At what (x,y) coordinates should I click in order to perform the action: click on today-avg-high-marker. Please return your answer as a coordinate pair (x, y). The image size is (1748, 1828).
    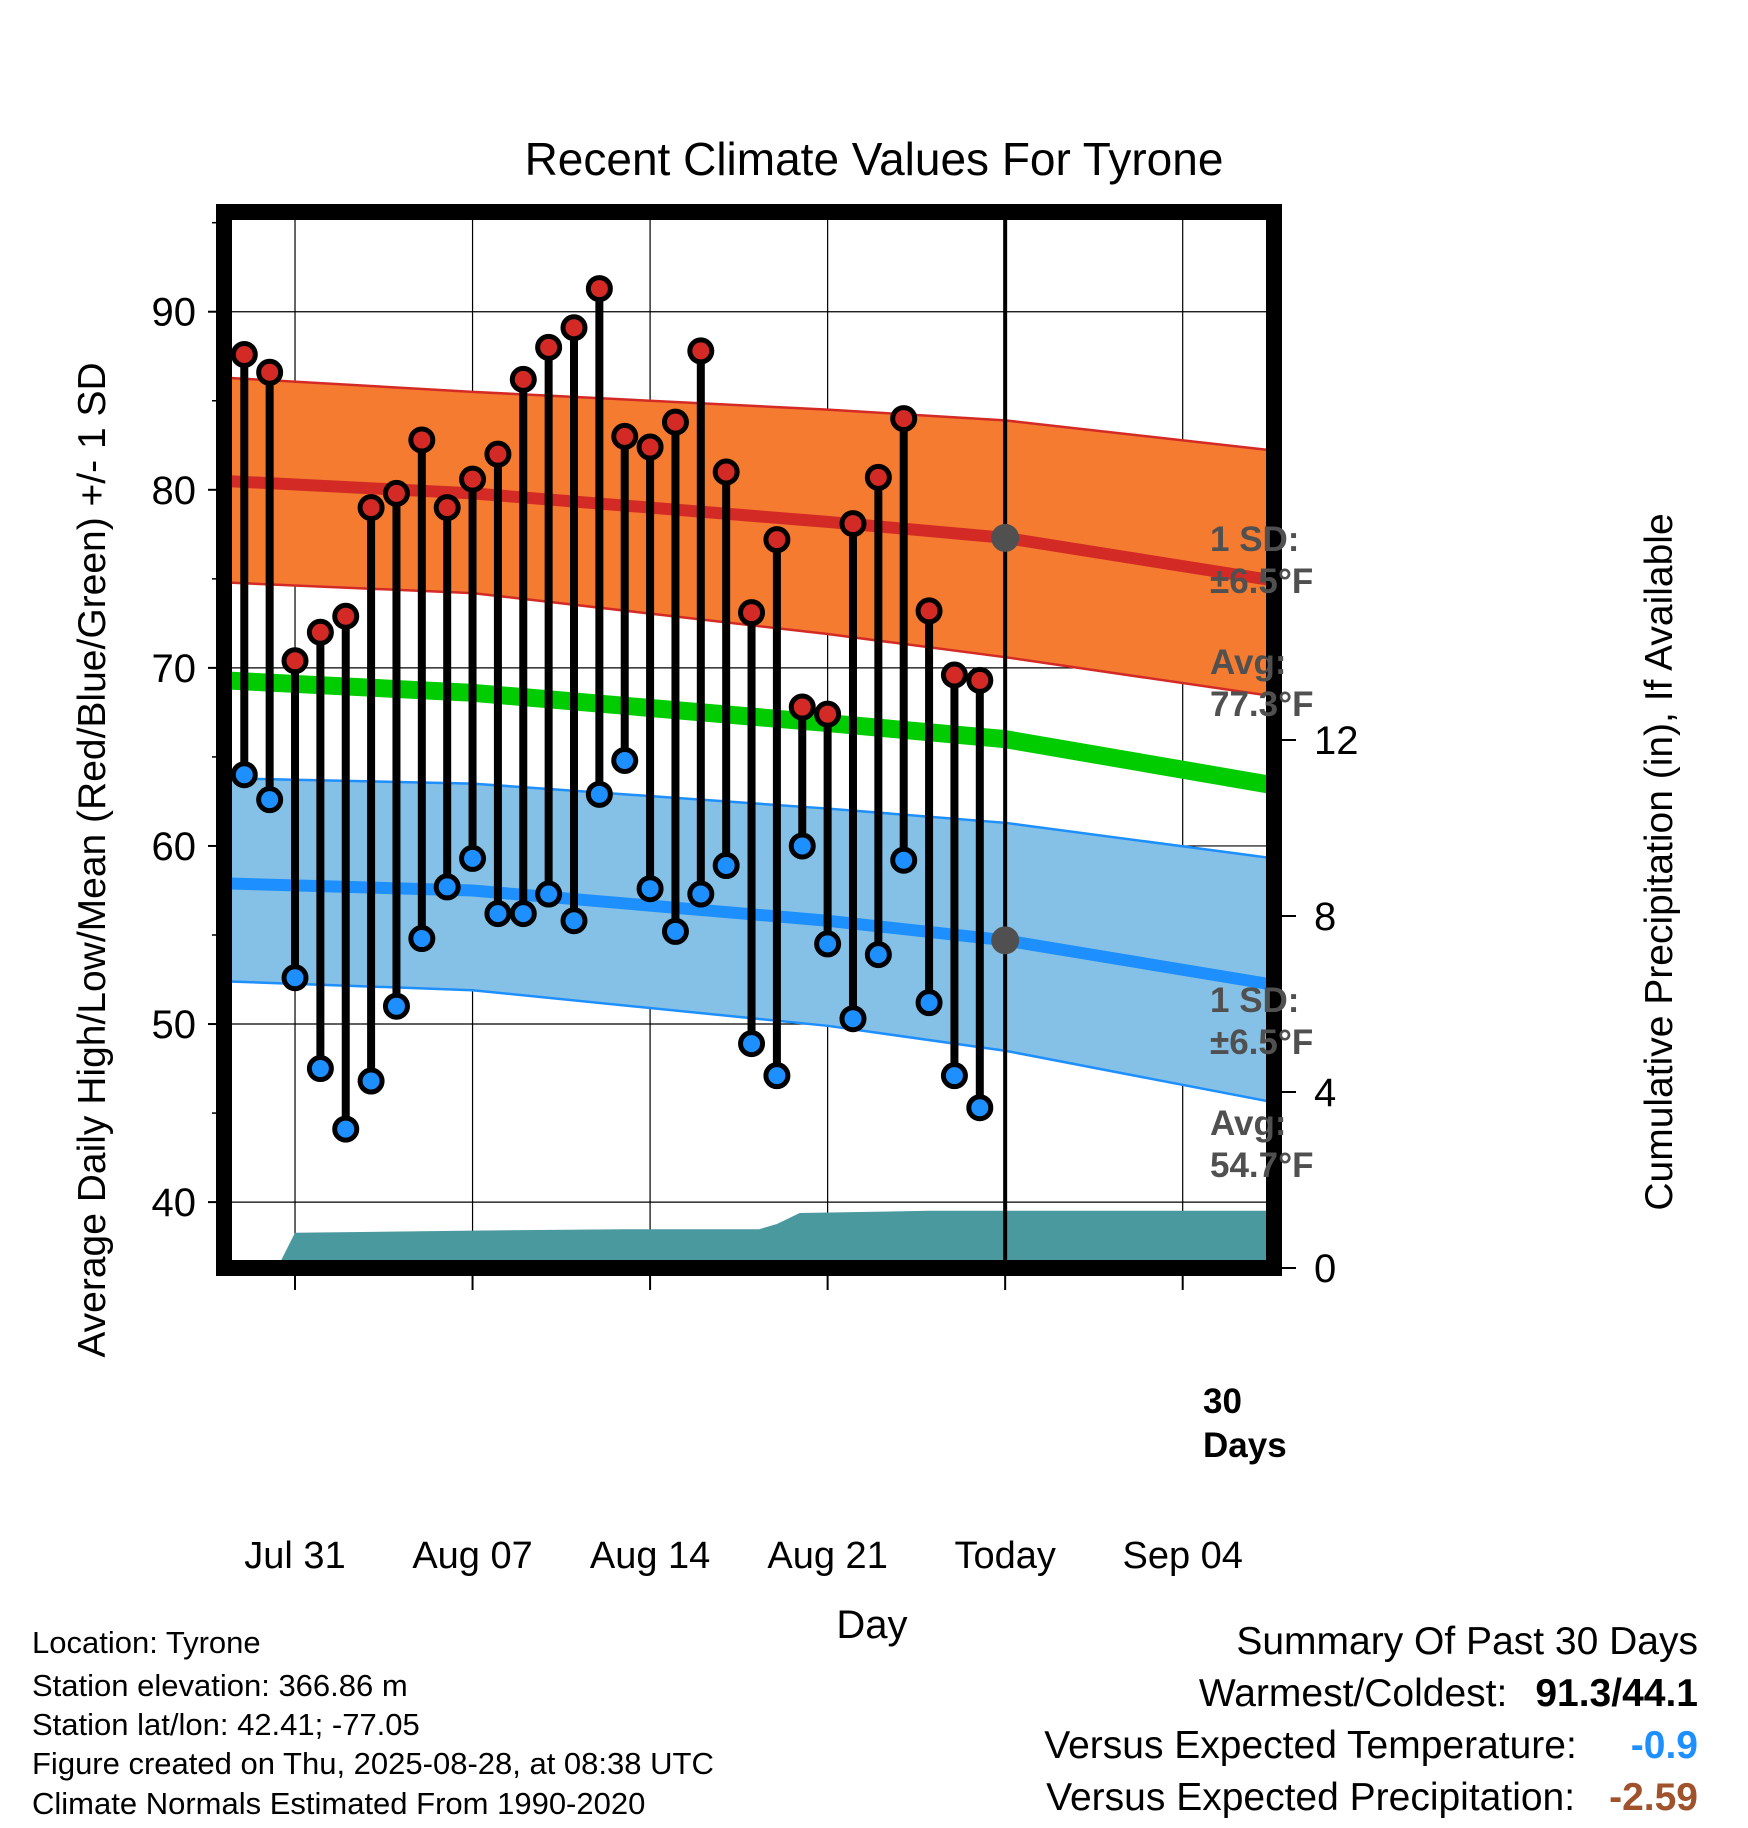
    Looking at the image, I should click on (1005, 537).